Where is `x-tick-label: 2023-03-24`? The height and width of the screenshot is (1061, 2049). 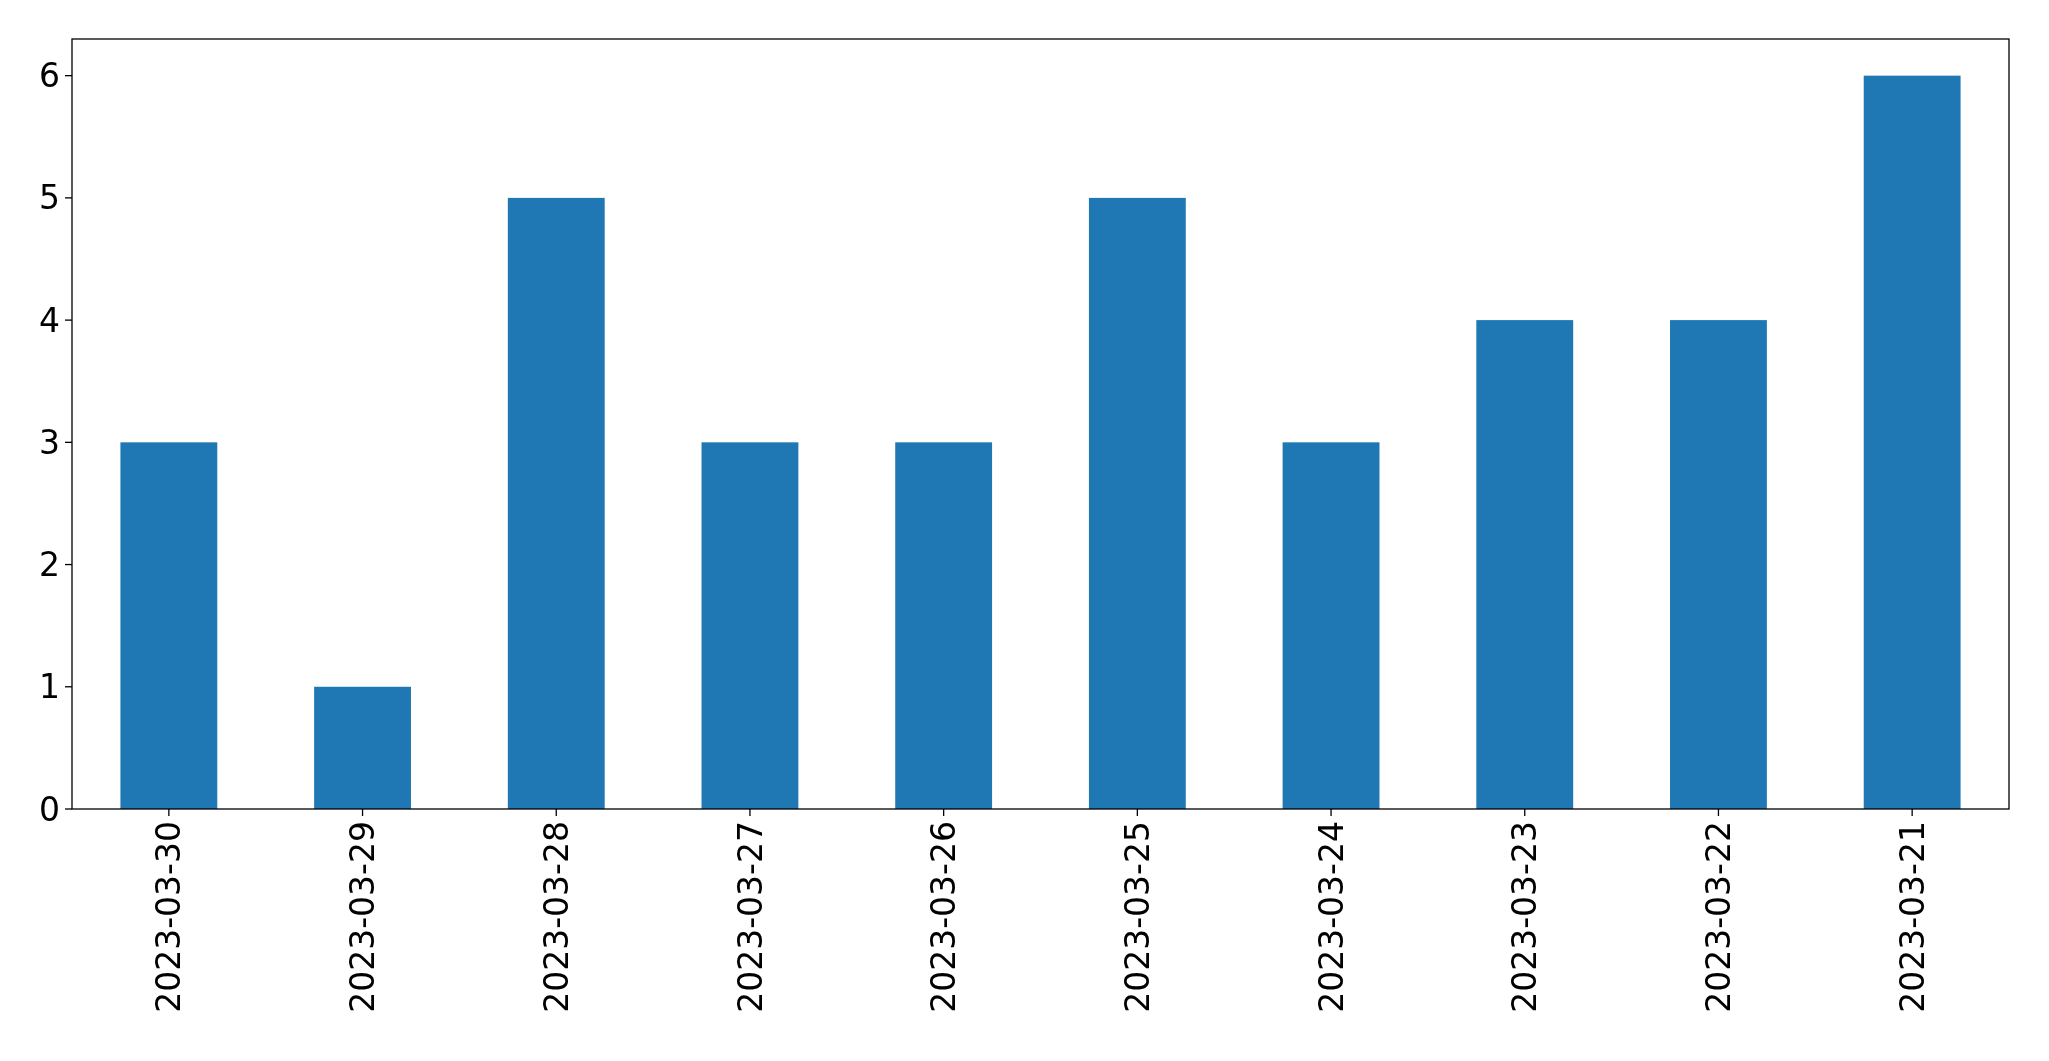 x-tick-label: 2023-03-24 is located at coordinates (1331, 917).